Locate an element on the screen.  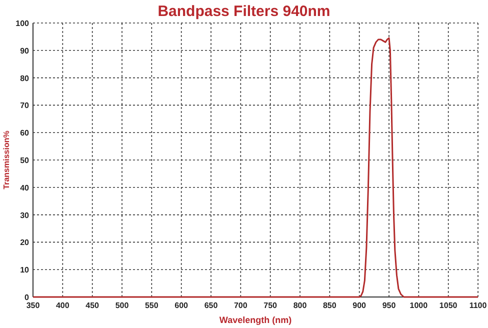
x-tick-label: 450 is located at coordinates (93, 305).